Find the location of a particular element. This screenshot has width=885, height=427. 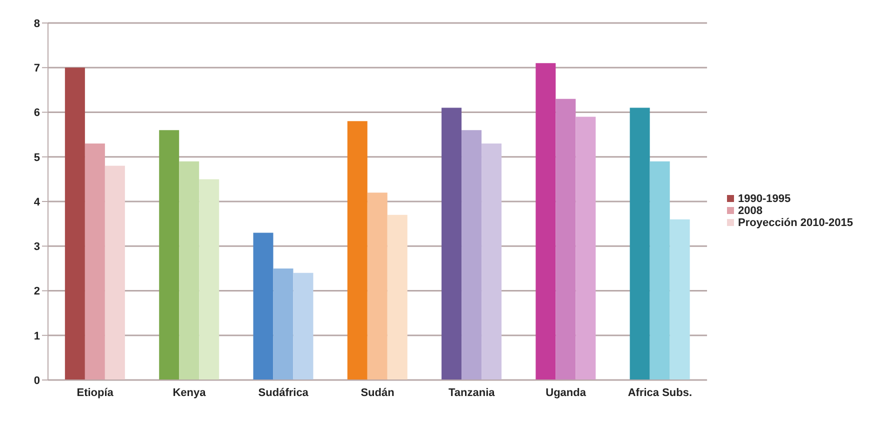

x-tick-label: Kenya is located at coordinates (189, 392).